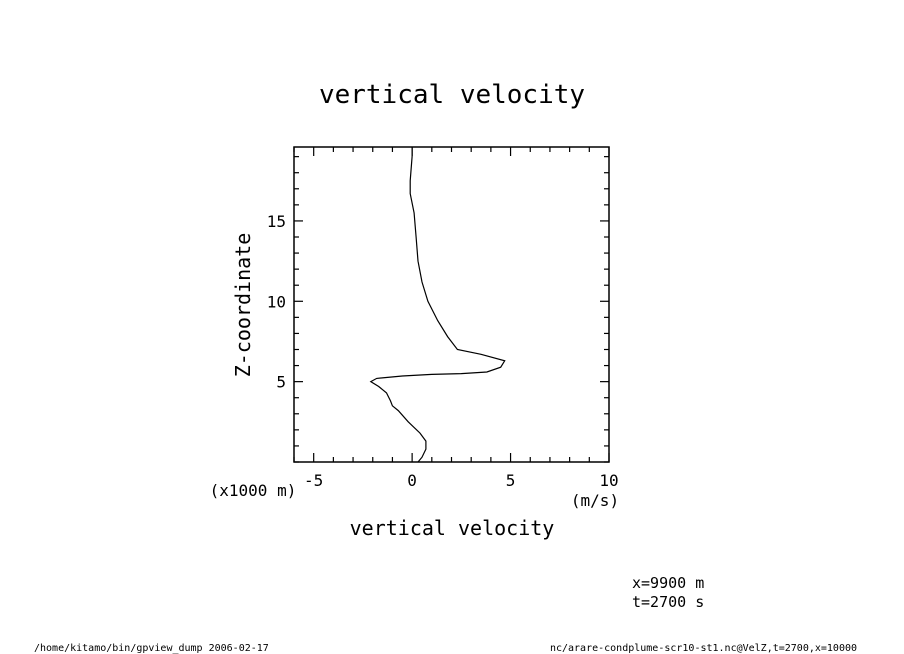  I want to click on y-tick-label: 5, so click(281, 382).